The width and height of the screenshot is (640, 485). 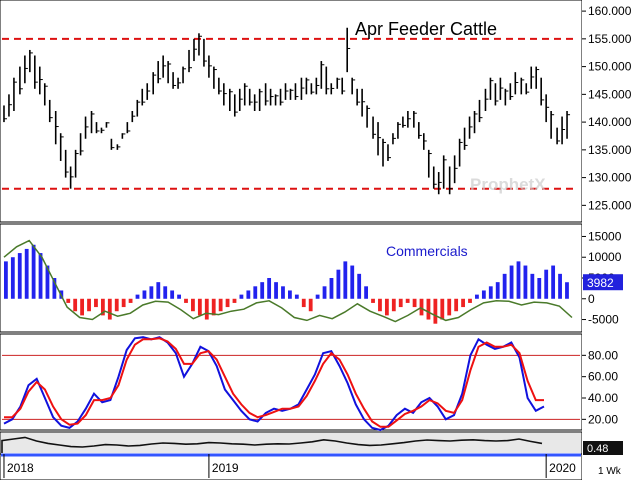 I want to click on commercials-title: Commercials, so click(x=427, y=251).